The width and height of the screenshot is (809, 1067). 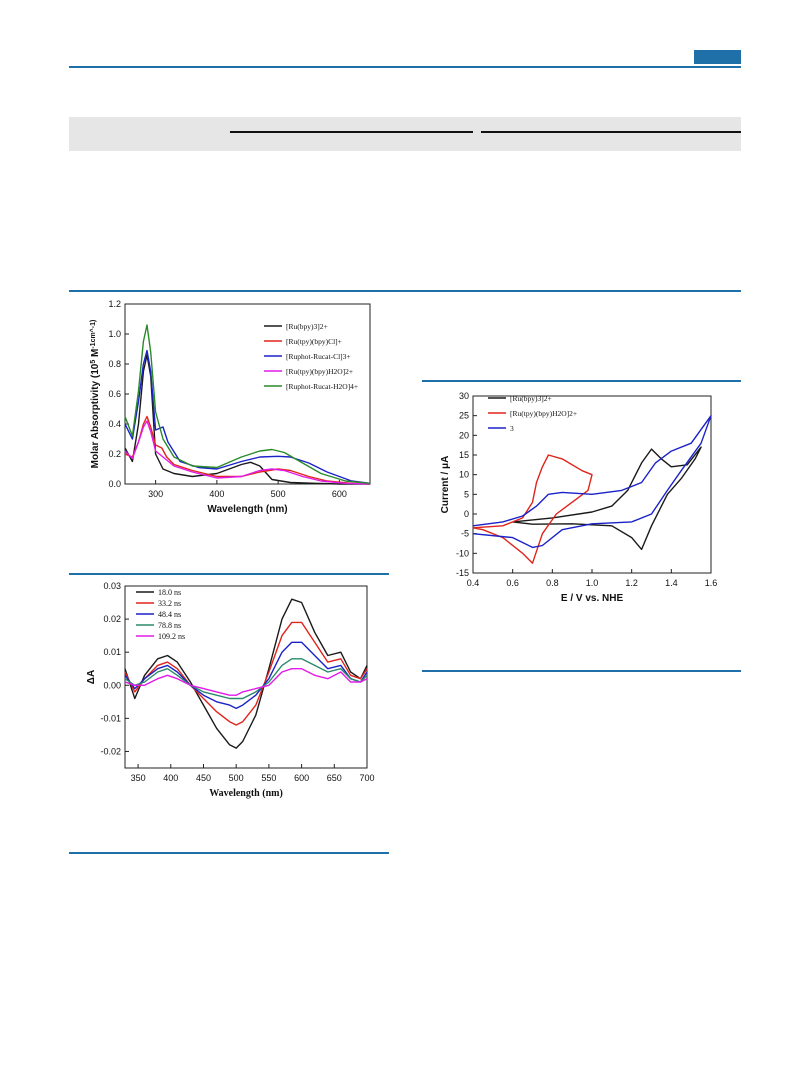 I want to click on legend-label: 48.4 ns, so click(x=169, y=614).